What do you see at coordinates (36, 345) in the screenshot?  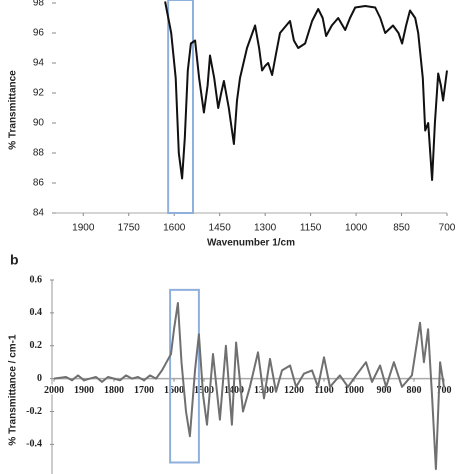 I see `y-tick-label: 0.2` at bounding box center [36, 345].